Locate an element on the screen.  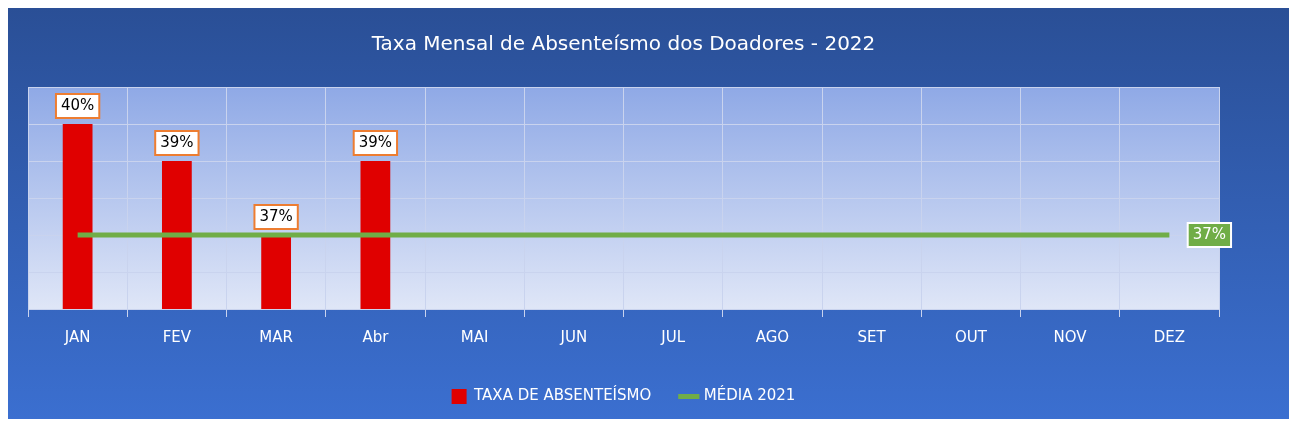
x-tick-label: SET is located at coordinates (872, 336).